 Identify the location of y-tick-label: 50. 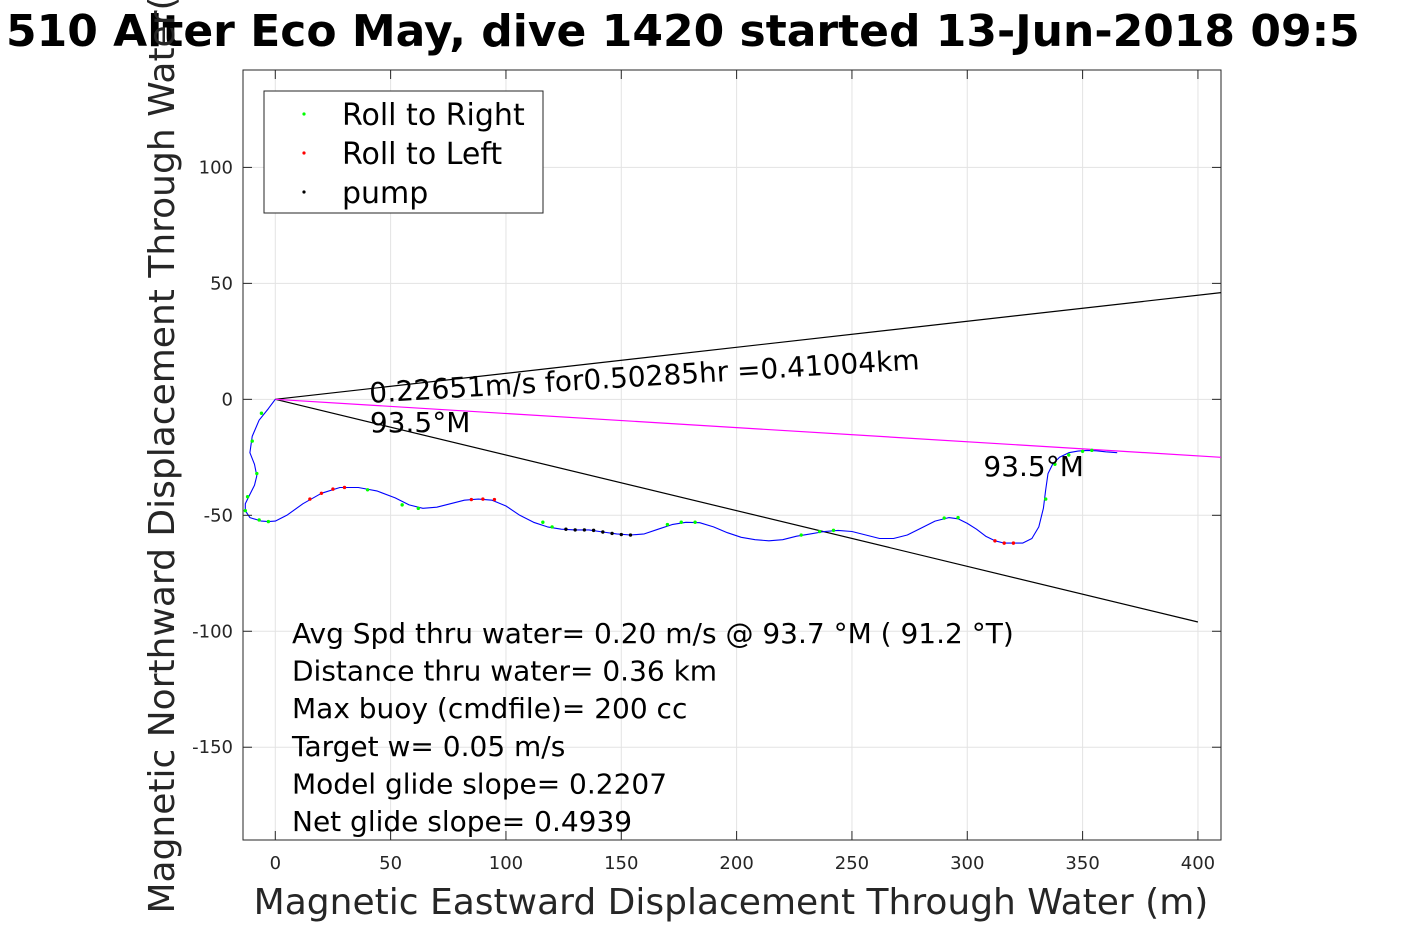
(221, 283).